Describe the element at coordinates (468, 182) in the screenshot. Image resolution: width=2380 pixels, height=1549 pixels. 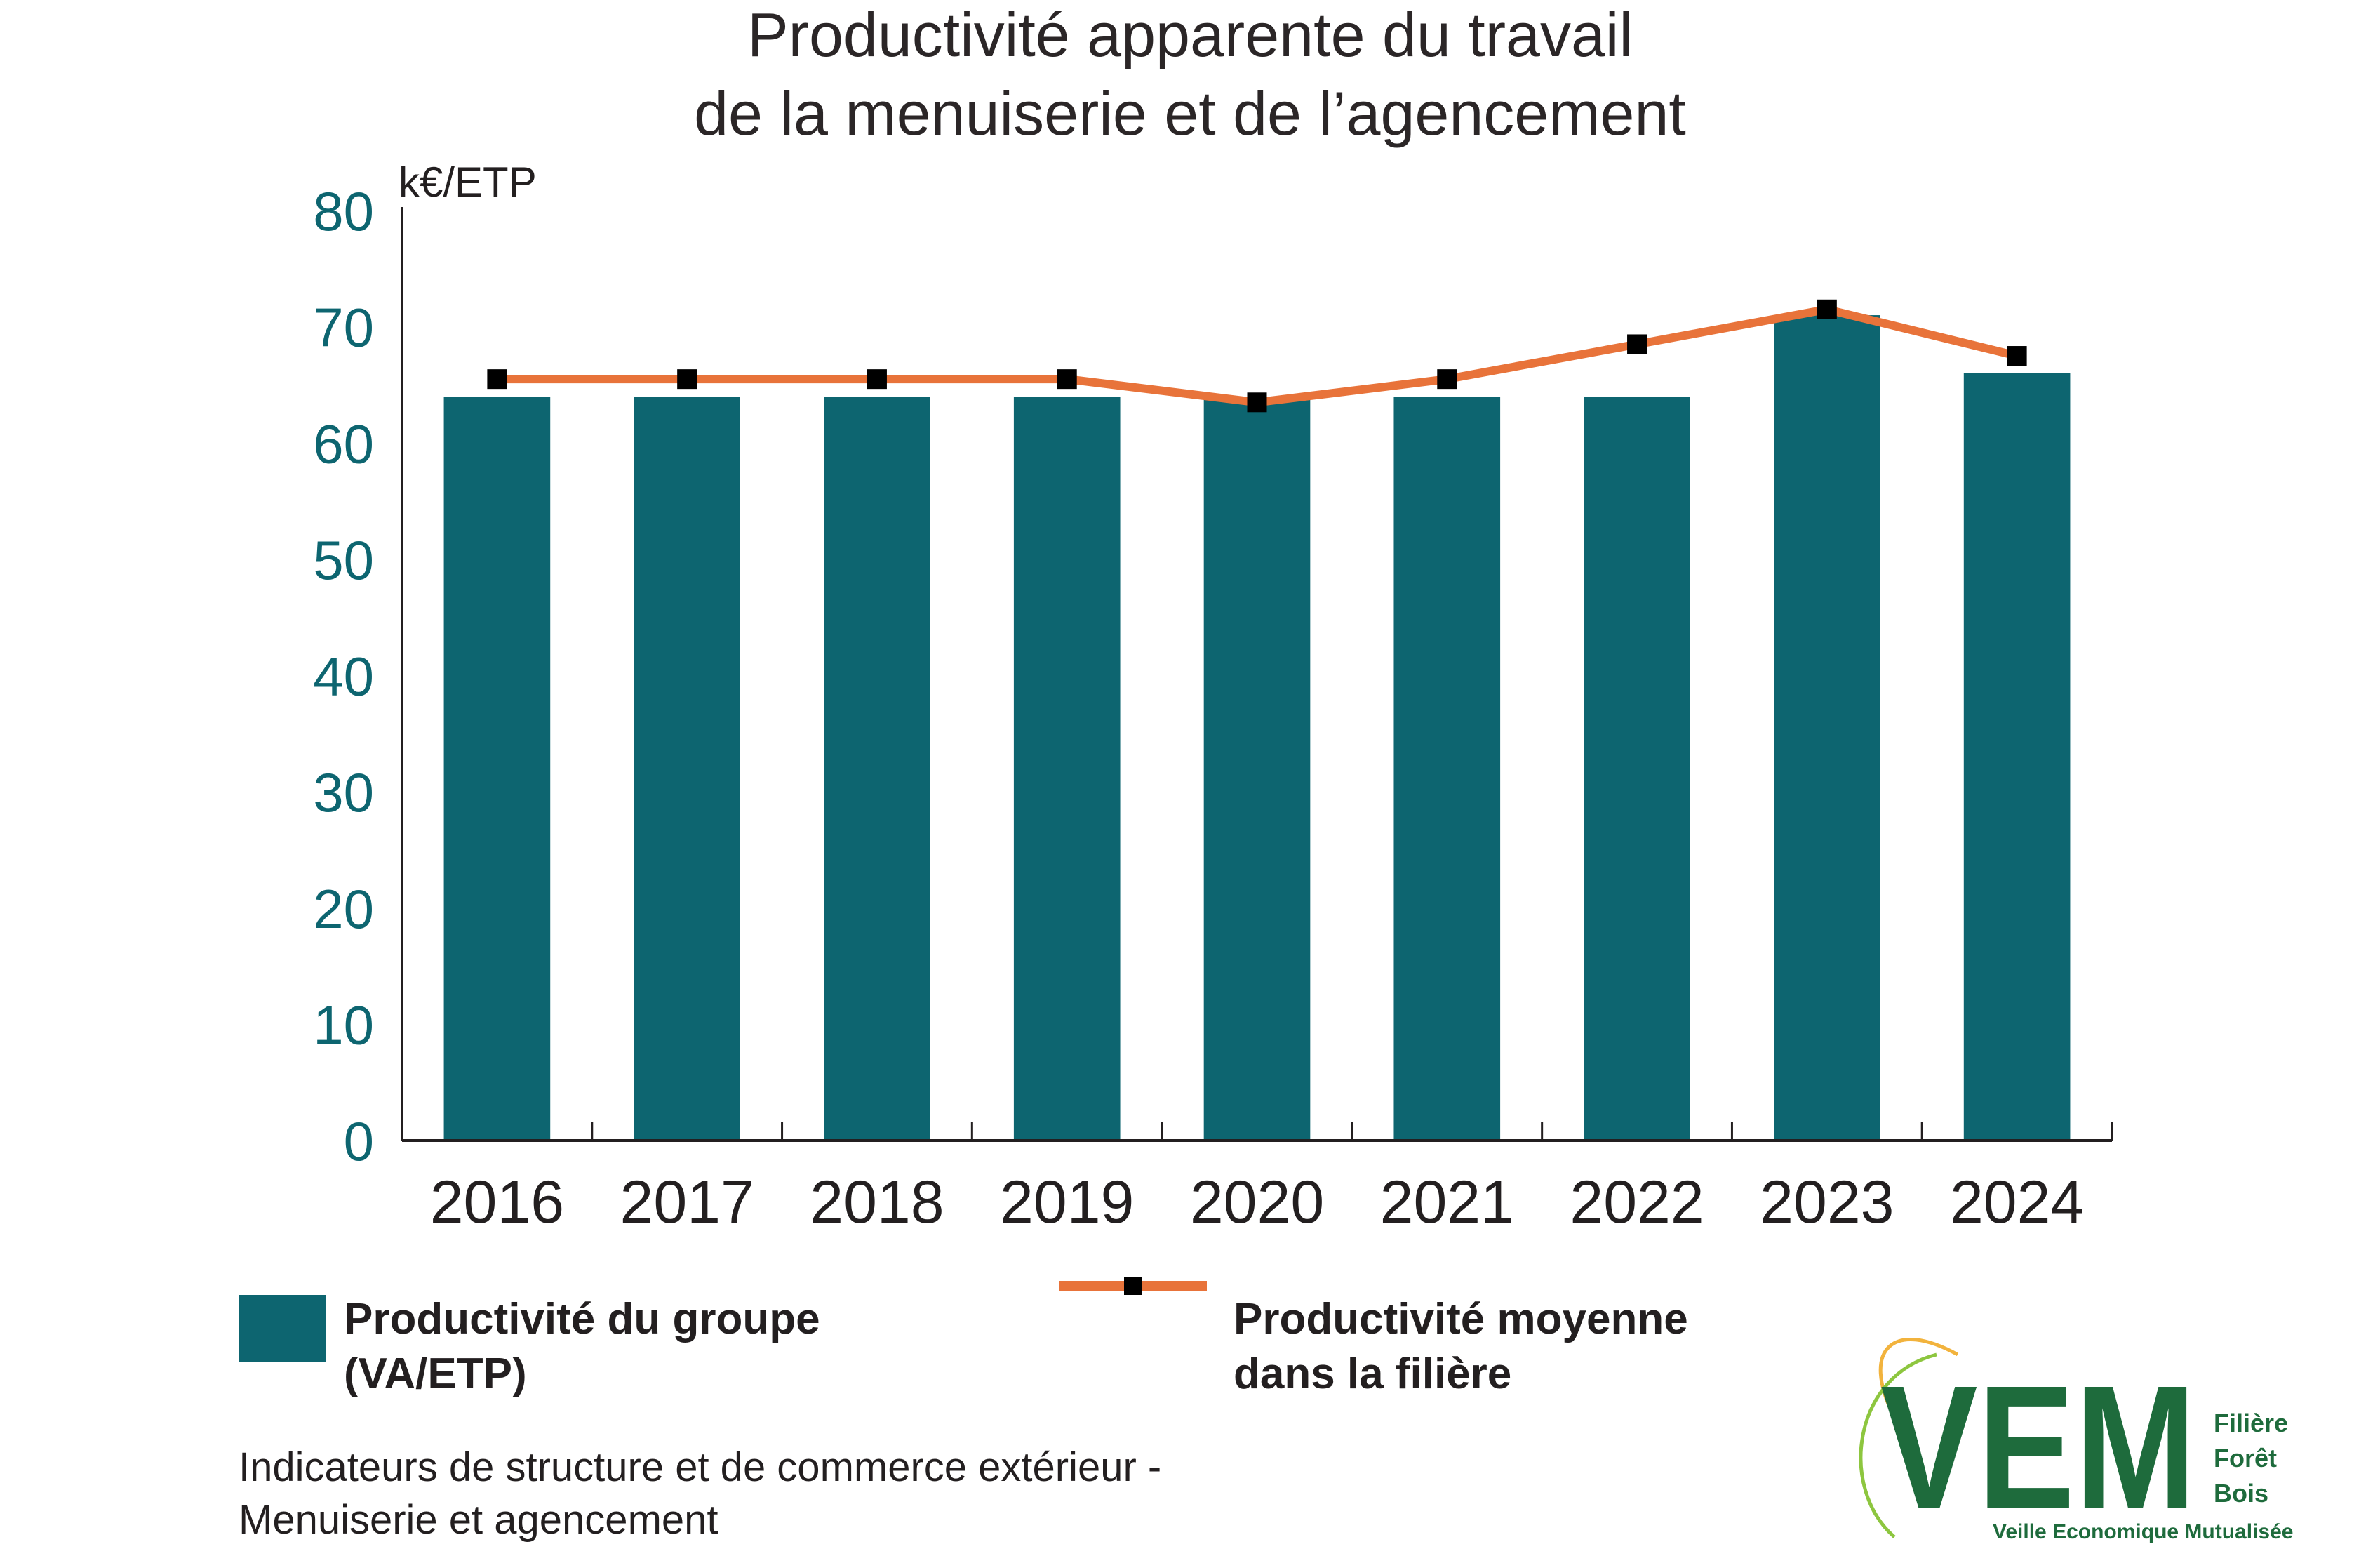
I see `y-axis-unit-label: k€/ETP` at that location.